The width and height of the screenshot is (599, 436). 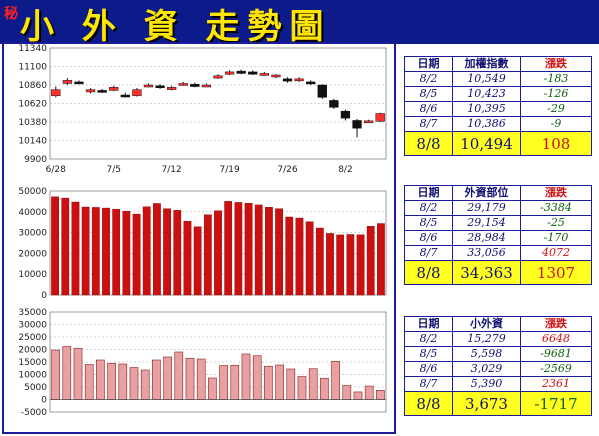 What do you see at coordinates (32, 338) in the screenshot?
I see `y-tick-label: 25000` at bounding box center [32, 338].